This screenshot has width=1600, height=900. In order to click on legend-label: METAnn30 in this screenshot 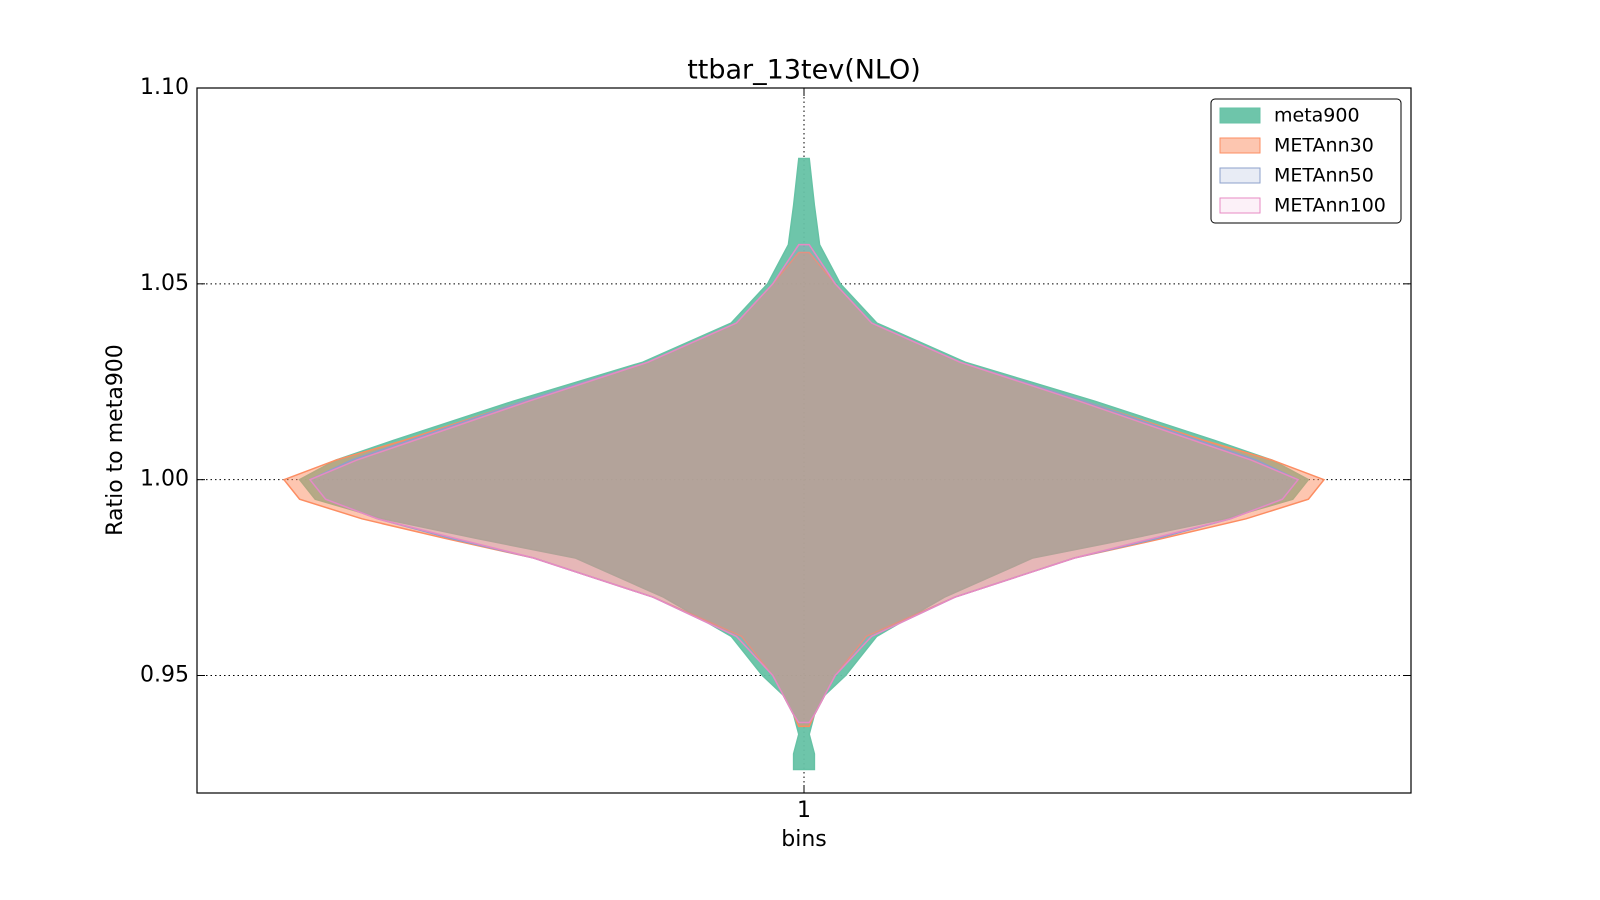, I will do `click(1324, 146)`.